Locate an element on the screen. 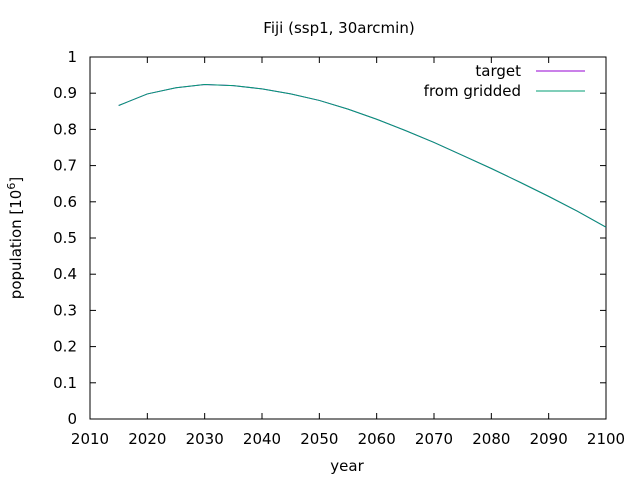 The image size is (640, 480). y-tick-label: 0.4 is located at coordinates (65, 274).